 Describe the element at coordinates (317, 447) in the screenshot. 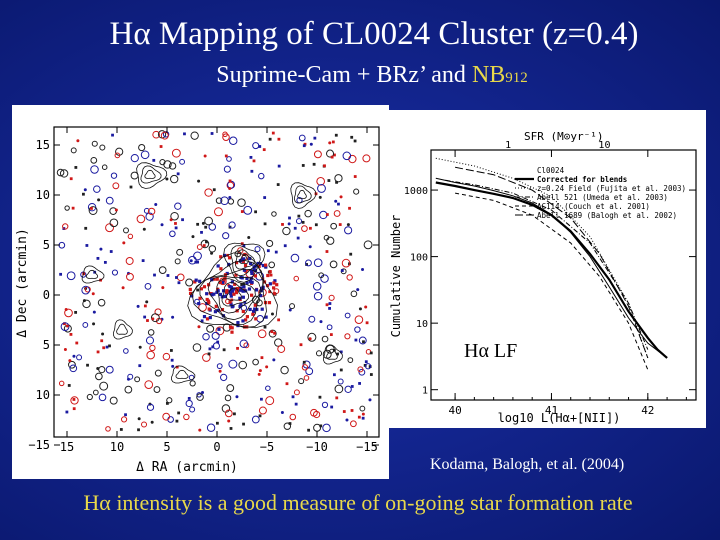

I see `map-x-tick-label: −10` at that location.